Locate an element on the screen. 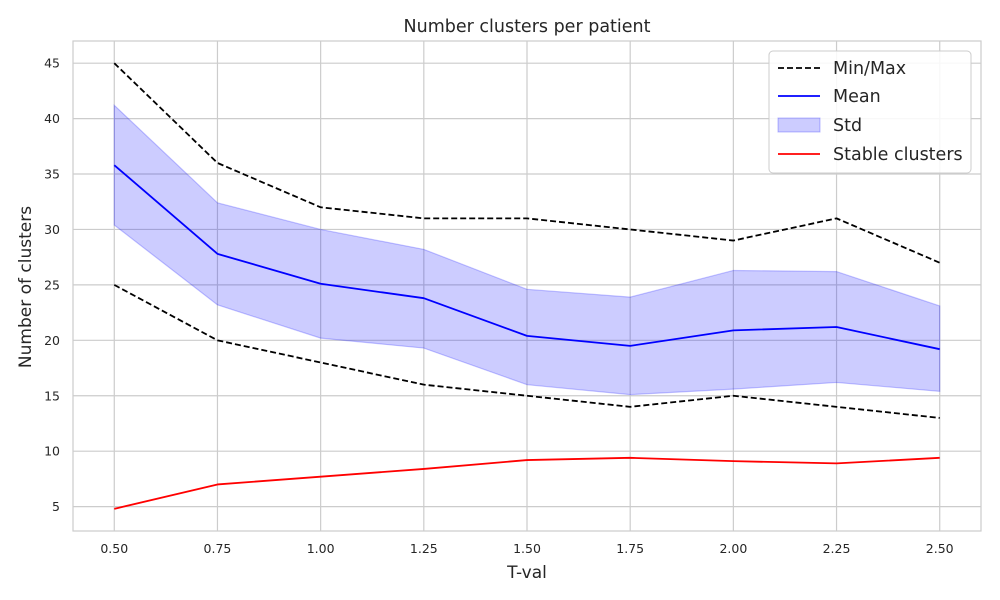 The image size is (1000, 600). x-tick-label: 1.75 is located at coordinates (630, 548).